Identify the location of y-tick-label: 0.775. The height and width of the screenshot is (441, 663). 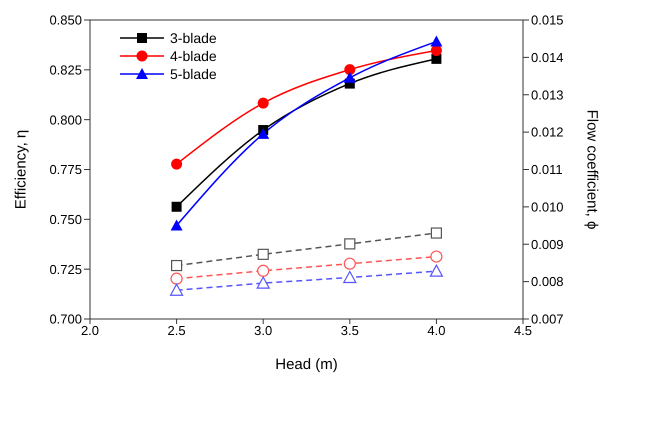
(65, 170).